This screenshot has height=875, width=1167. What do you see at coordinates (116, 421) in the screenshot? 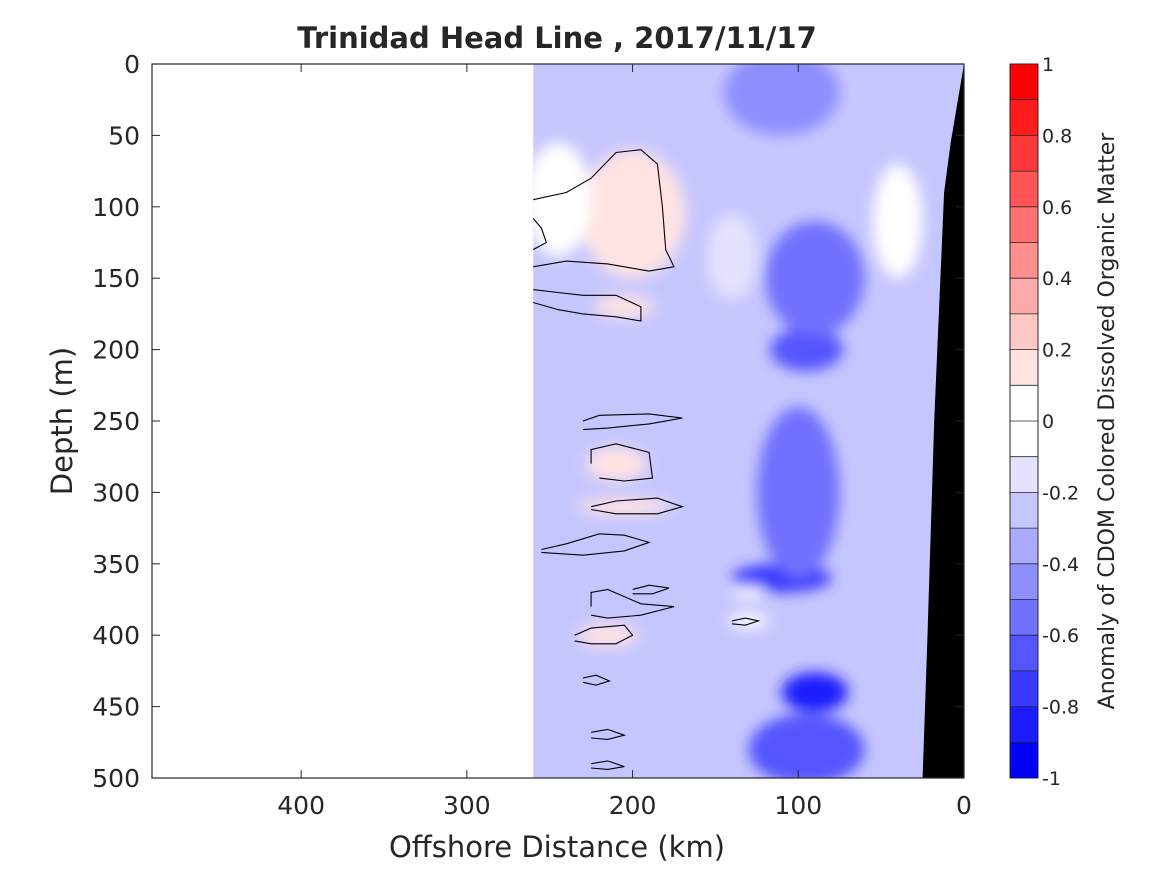
I see `y-tick-label: 250` at bounding box center [116, 421].